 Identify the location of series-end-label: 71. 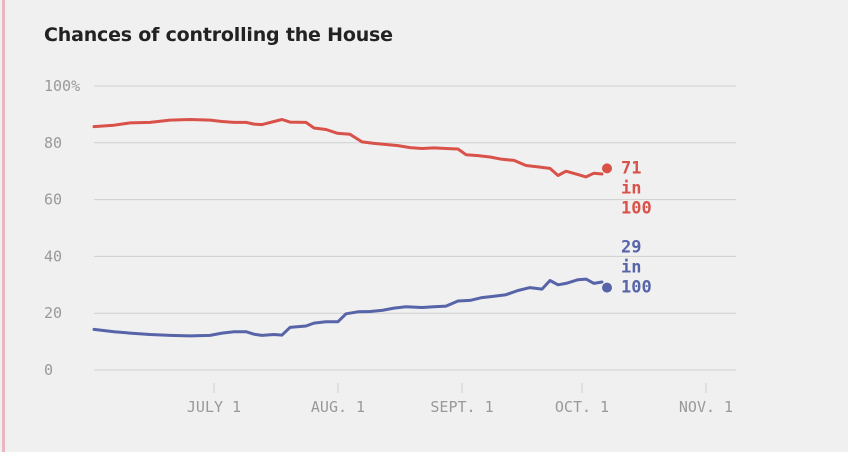
(631, 168).